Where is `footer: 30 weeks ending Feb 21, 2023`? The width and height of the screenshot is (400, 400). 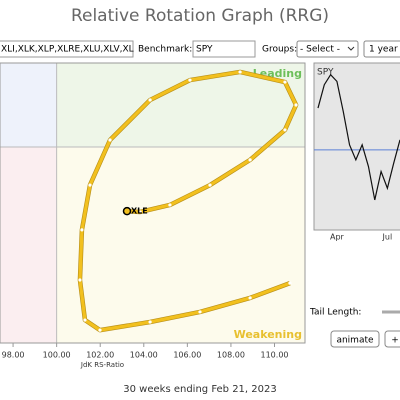 footer: 30 weeks ending Feb 21, 2023 is located at coordinates (199, 389).